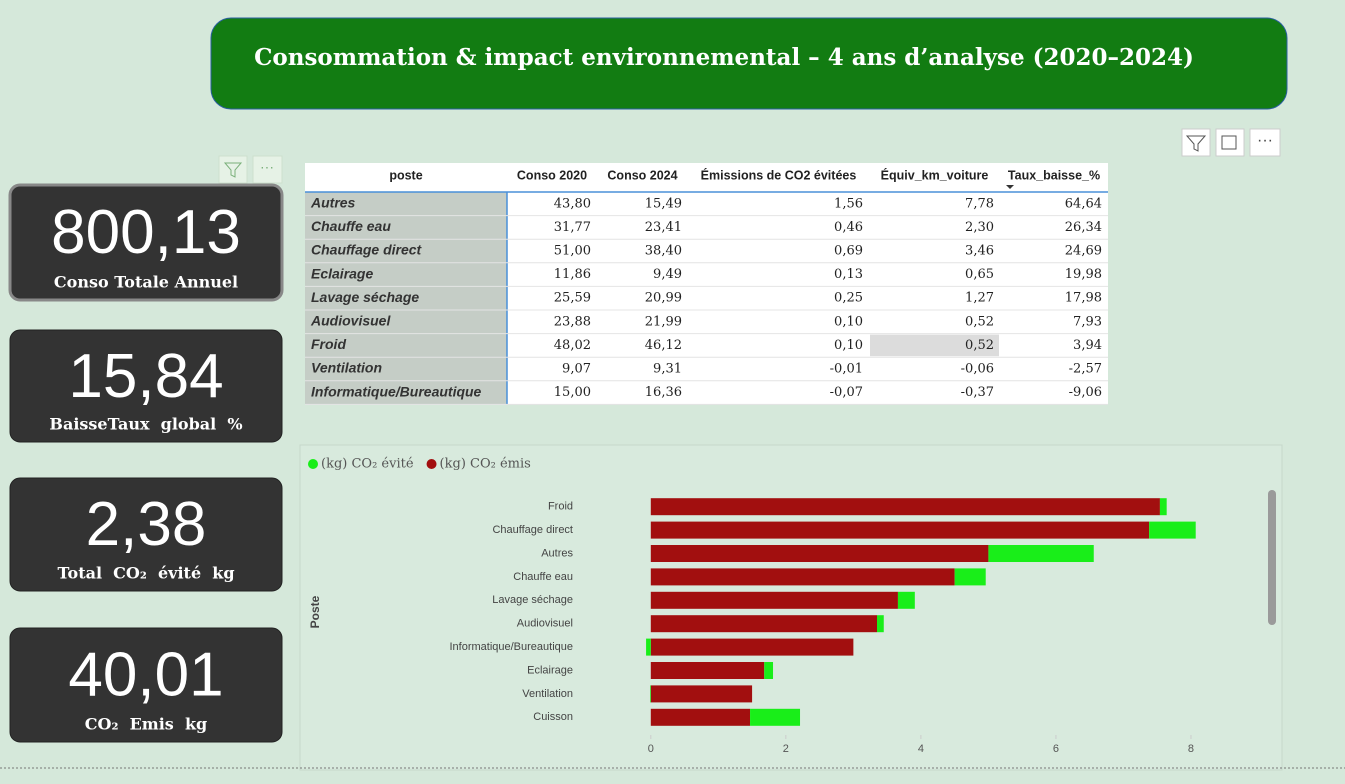 The image size is (1345, 784). Describe the element at coordinates (560, 507) in the screenshot. I see `y-tick-label: Froid` at that location.